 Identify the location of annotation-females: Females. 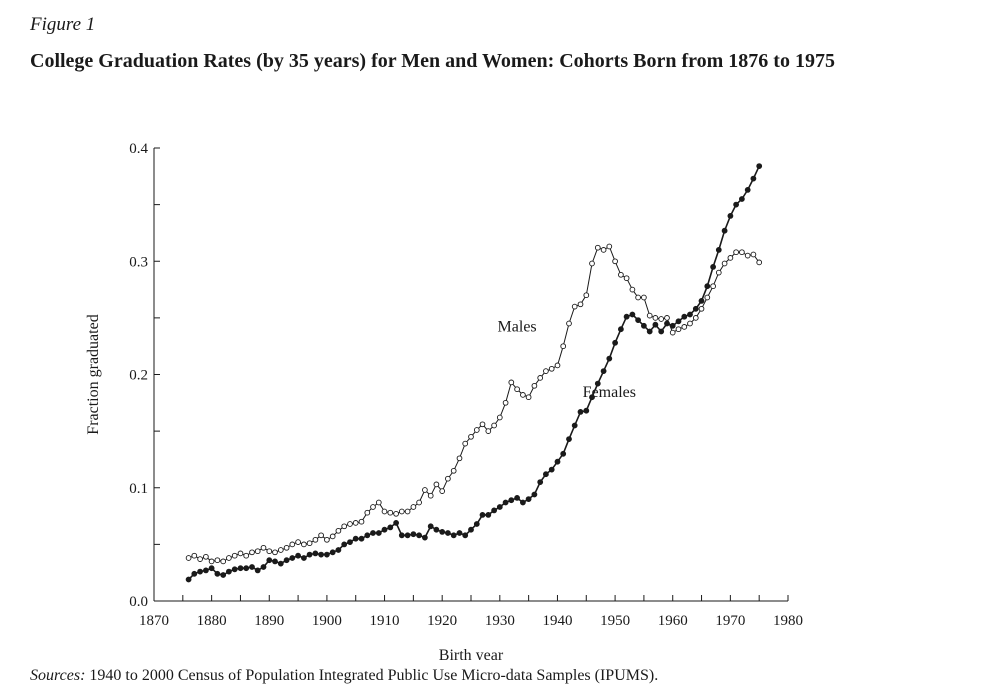
(609, 392).